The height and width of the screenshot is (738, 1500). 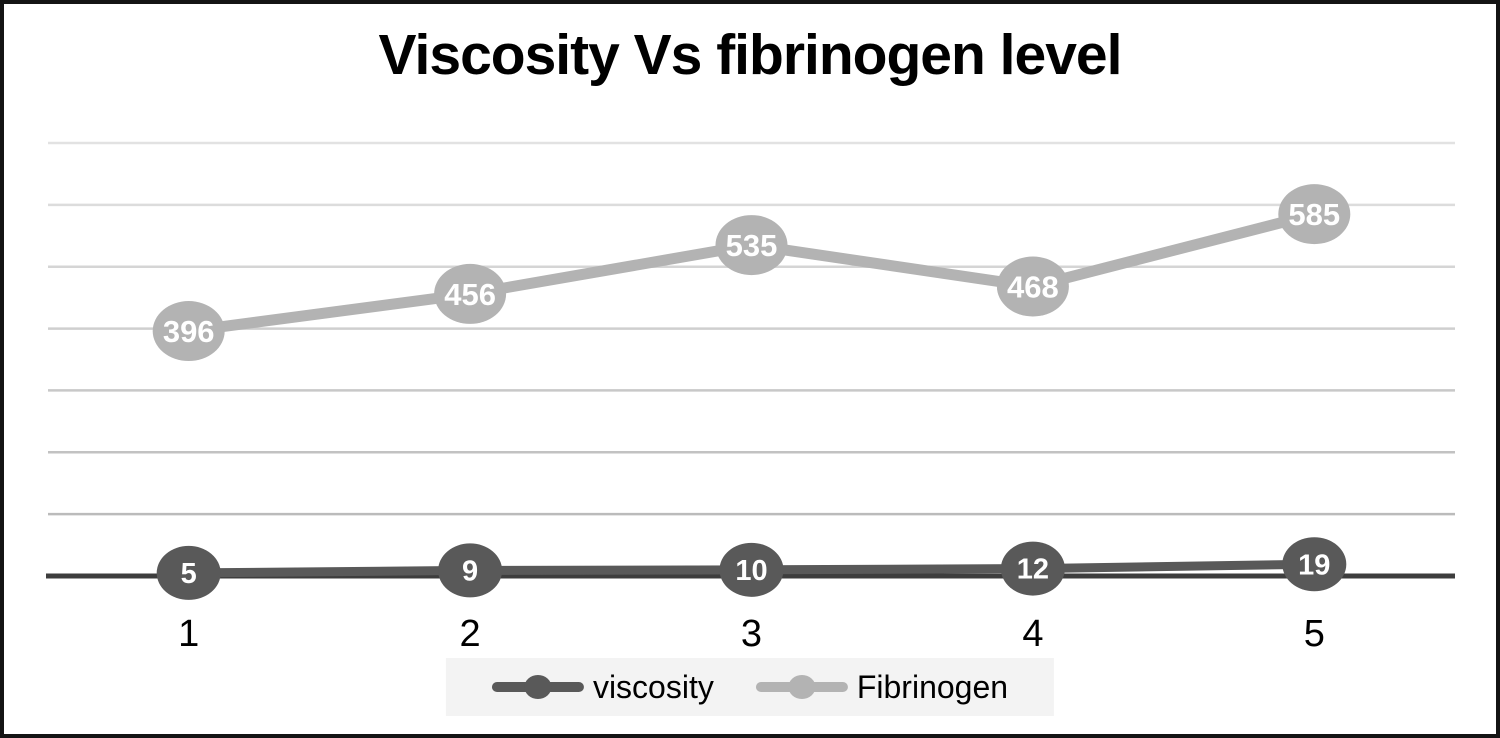 I want to click on legend-item-viscosity: viscosity, so click(x=602, y=687).